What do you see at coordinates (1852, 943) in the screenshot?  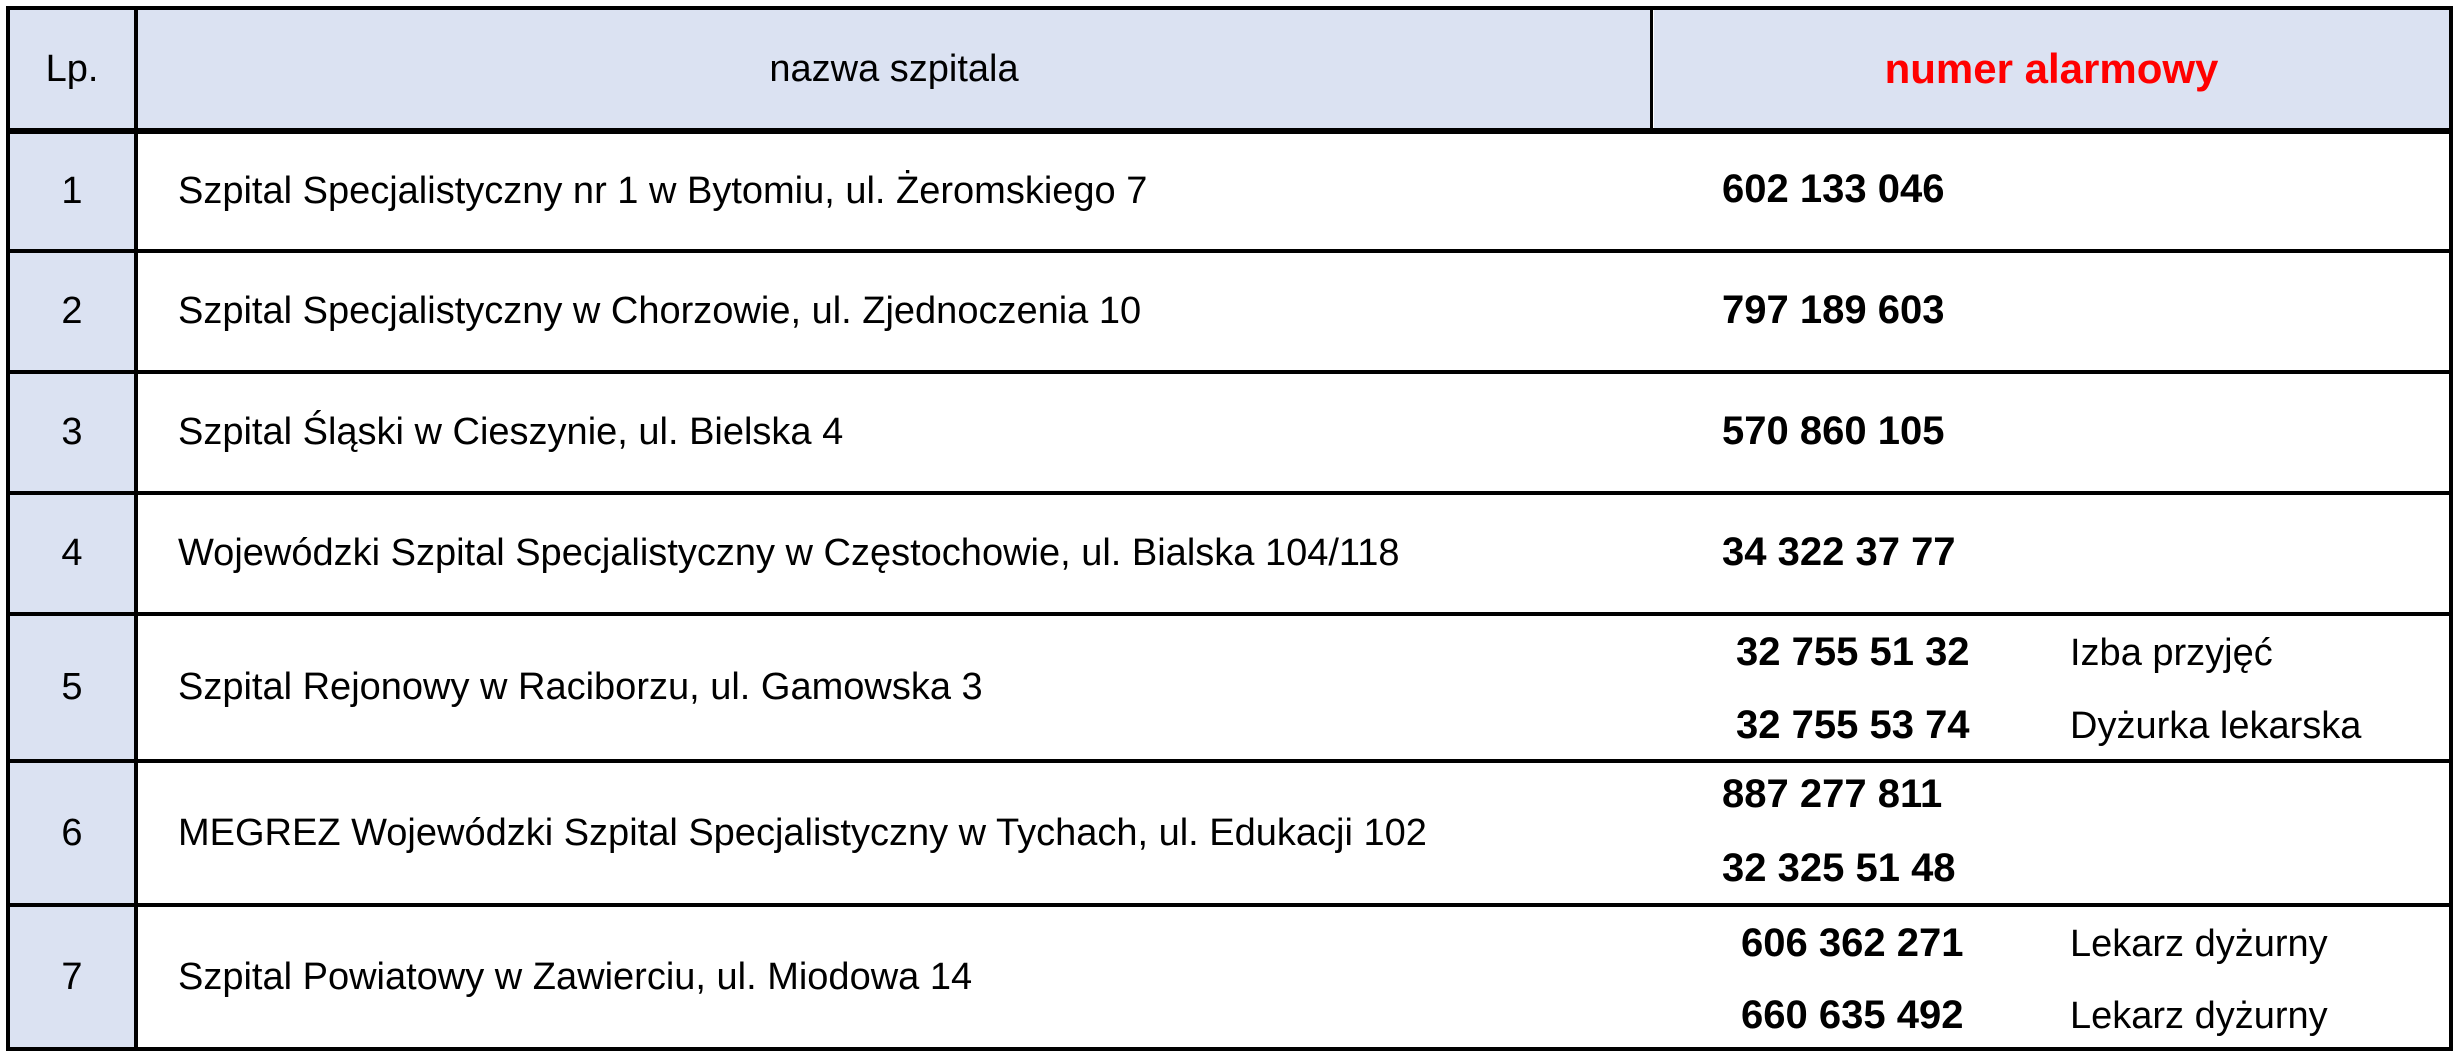 I see `row-7-number-1: 606 362 271` at bounding box center [1852, 943].